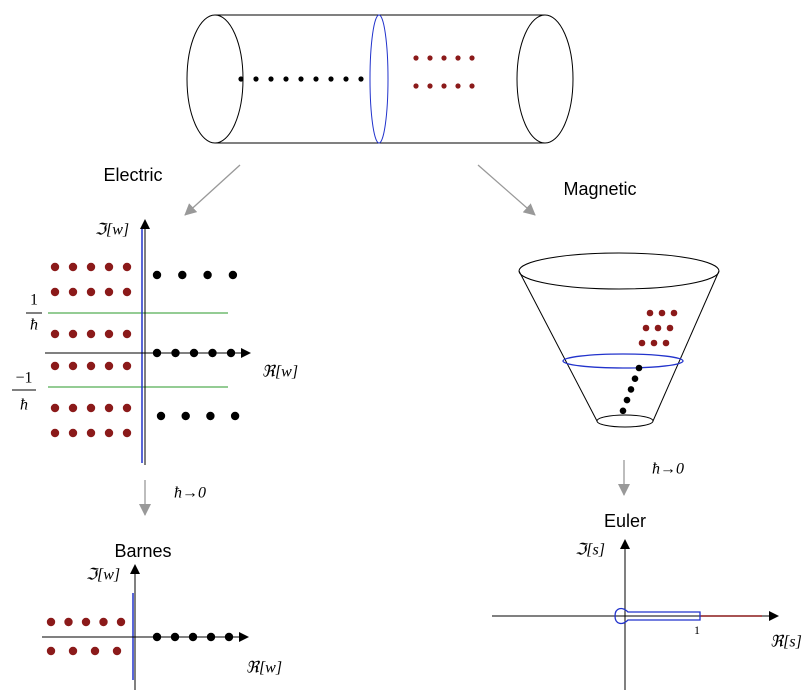  What do you see at coordinates (34, 300) in the screenshot?
I see `fraction-numerator: 1` at bounding box center [34, 300].